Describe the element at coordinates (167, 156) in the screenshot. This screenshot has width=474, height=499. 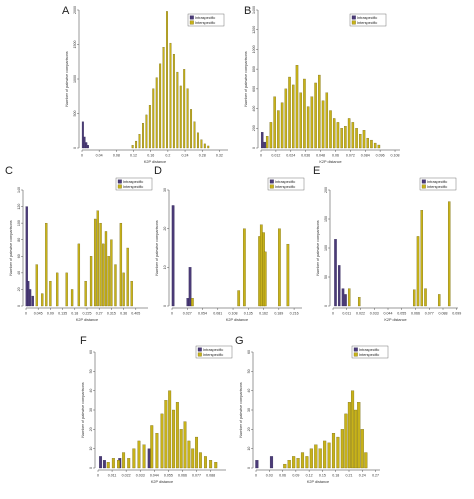
I see `x-tick-label: 0.2` at that location.